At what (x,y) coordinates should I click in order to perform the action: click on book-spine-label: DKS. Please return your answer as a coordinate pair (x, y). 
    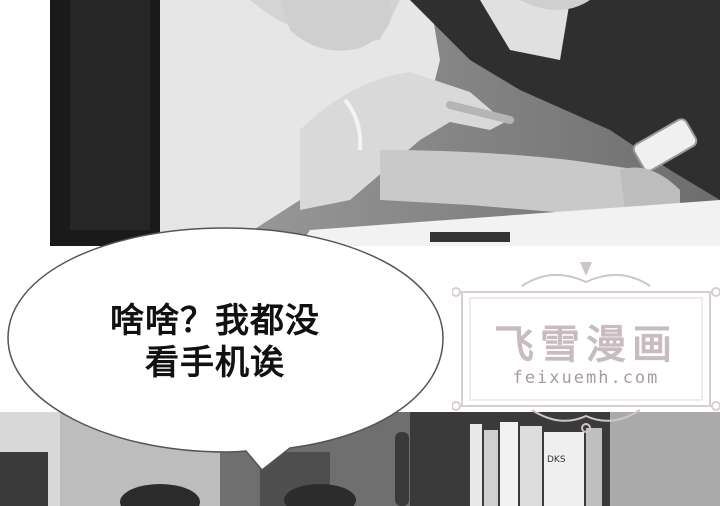
    Looking at the image, I should click on (556, 460).